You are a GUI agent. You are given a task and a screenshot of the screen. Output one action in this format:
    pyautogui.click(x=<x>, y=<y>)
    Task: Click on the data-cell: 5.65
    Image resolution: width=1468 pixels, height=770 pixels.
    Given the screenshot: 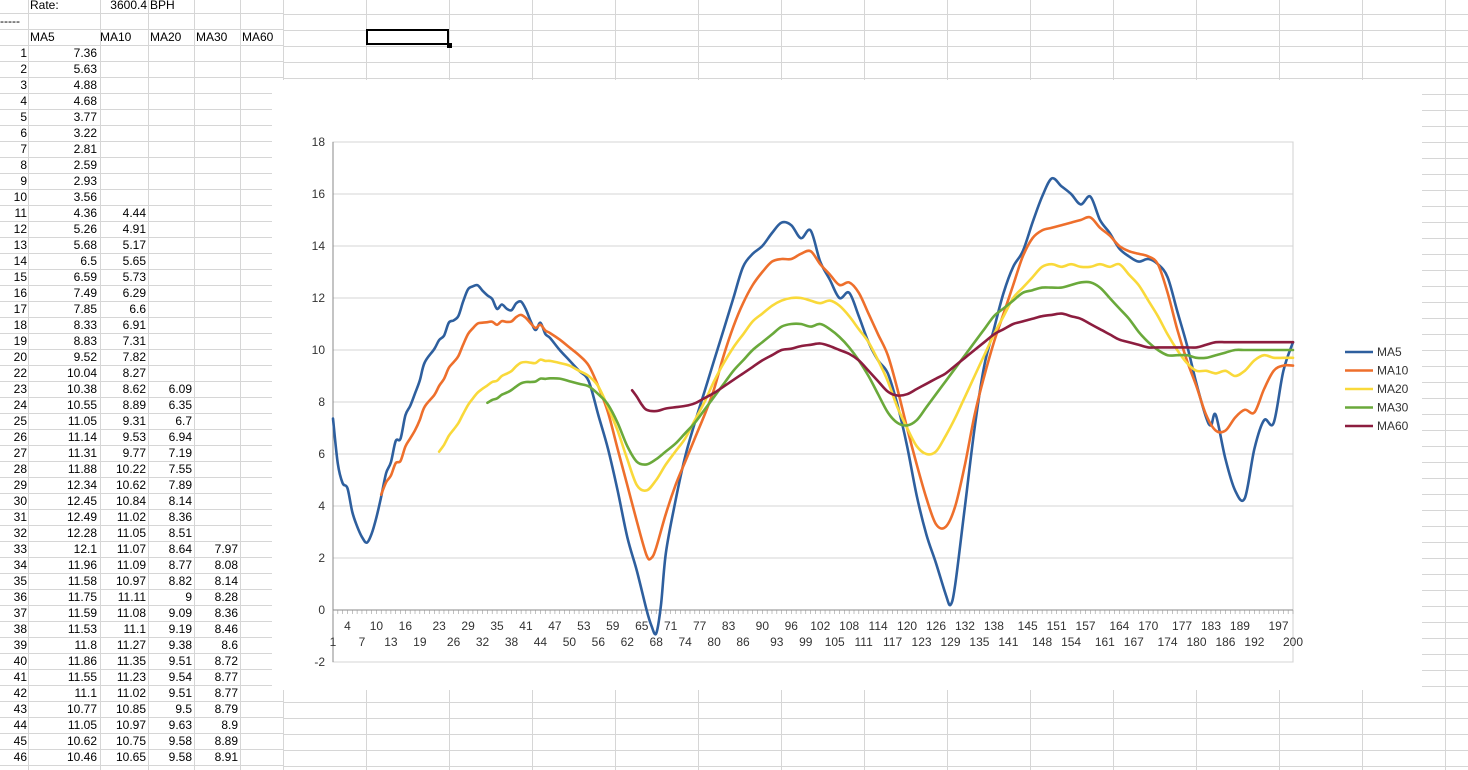 What is the action you would take?
    pyautogui.click(x=134, y=261)
    